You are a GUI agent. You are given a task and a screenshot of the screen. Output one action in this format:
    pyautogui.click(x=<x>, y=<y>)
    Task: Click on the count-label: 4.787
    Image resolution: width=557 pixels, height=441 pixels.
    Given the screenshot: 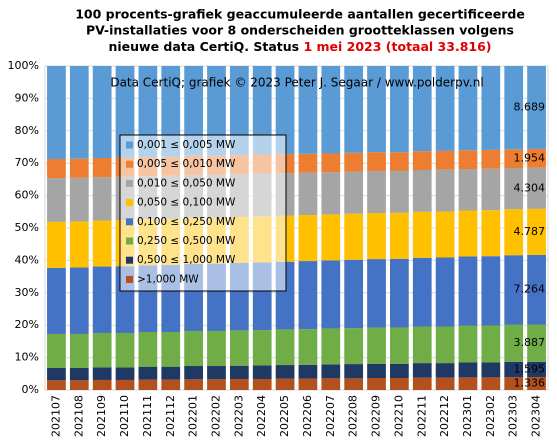 What is the action you would take?
    pyautogui.click(x=530, y=231)
    